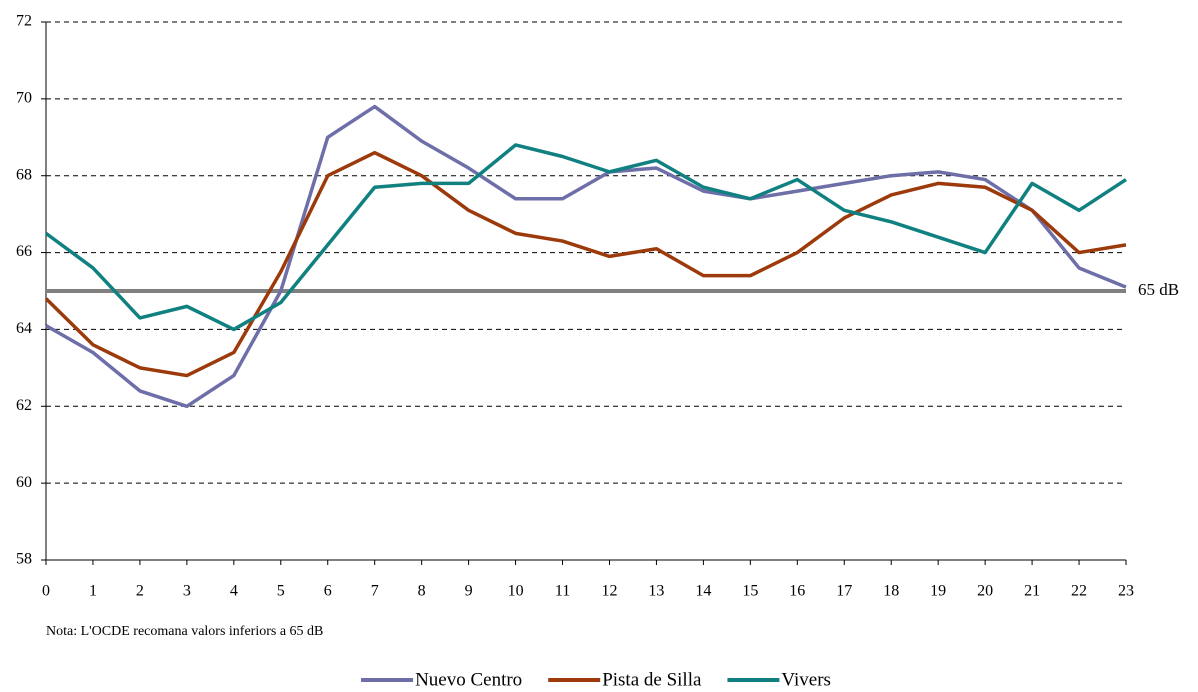 The image size is (1198, 692). Describe the element at coordinates (24, 328) in the screenshot. I see `y-tick-label: 64` at that location.